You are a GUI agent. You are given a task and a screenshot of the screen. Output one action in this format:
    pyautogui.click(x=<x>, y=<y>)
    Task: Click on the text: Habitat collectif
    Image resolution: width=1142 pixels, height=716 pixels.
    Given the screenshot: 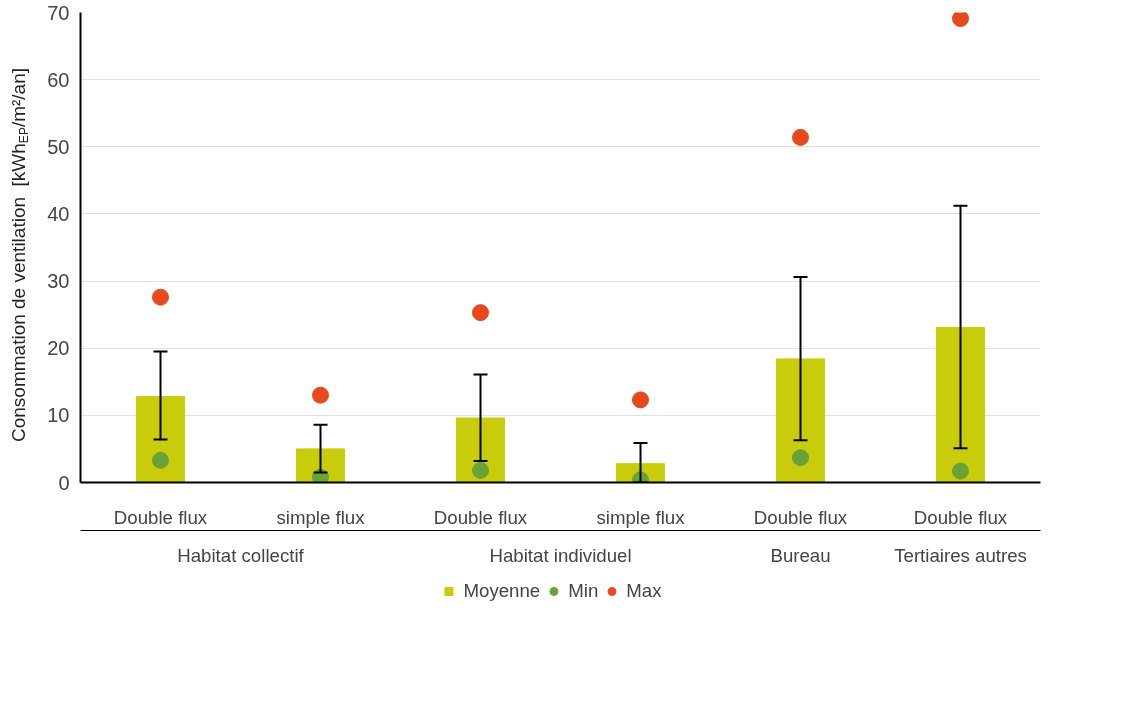 What is the action you would take?
    pyautogui.click(x=241, y=555)
    